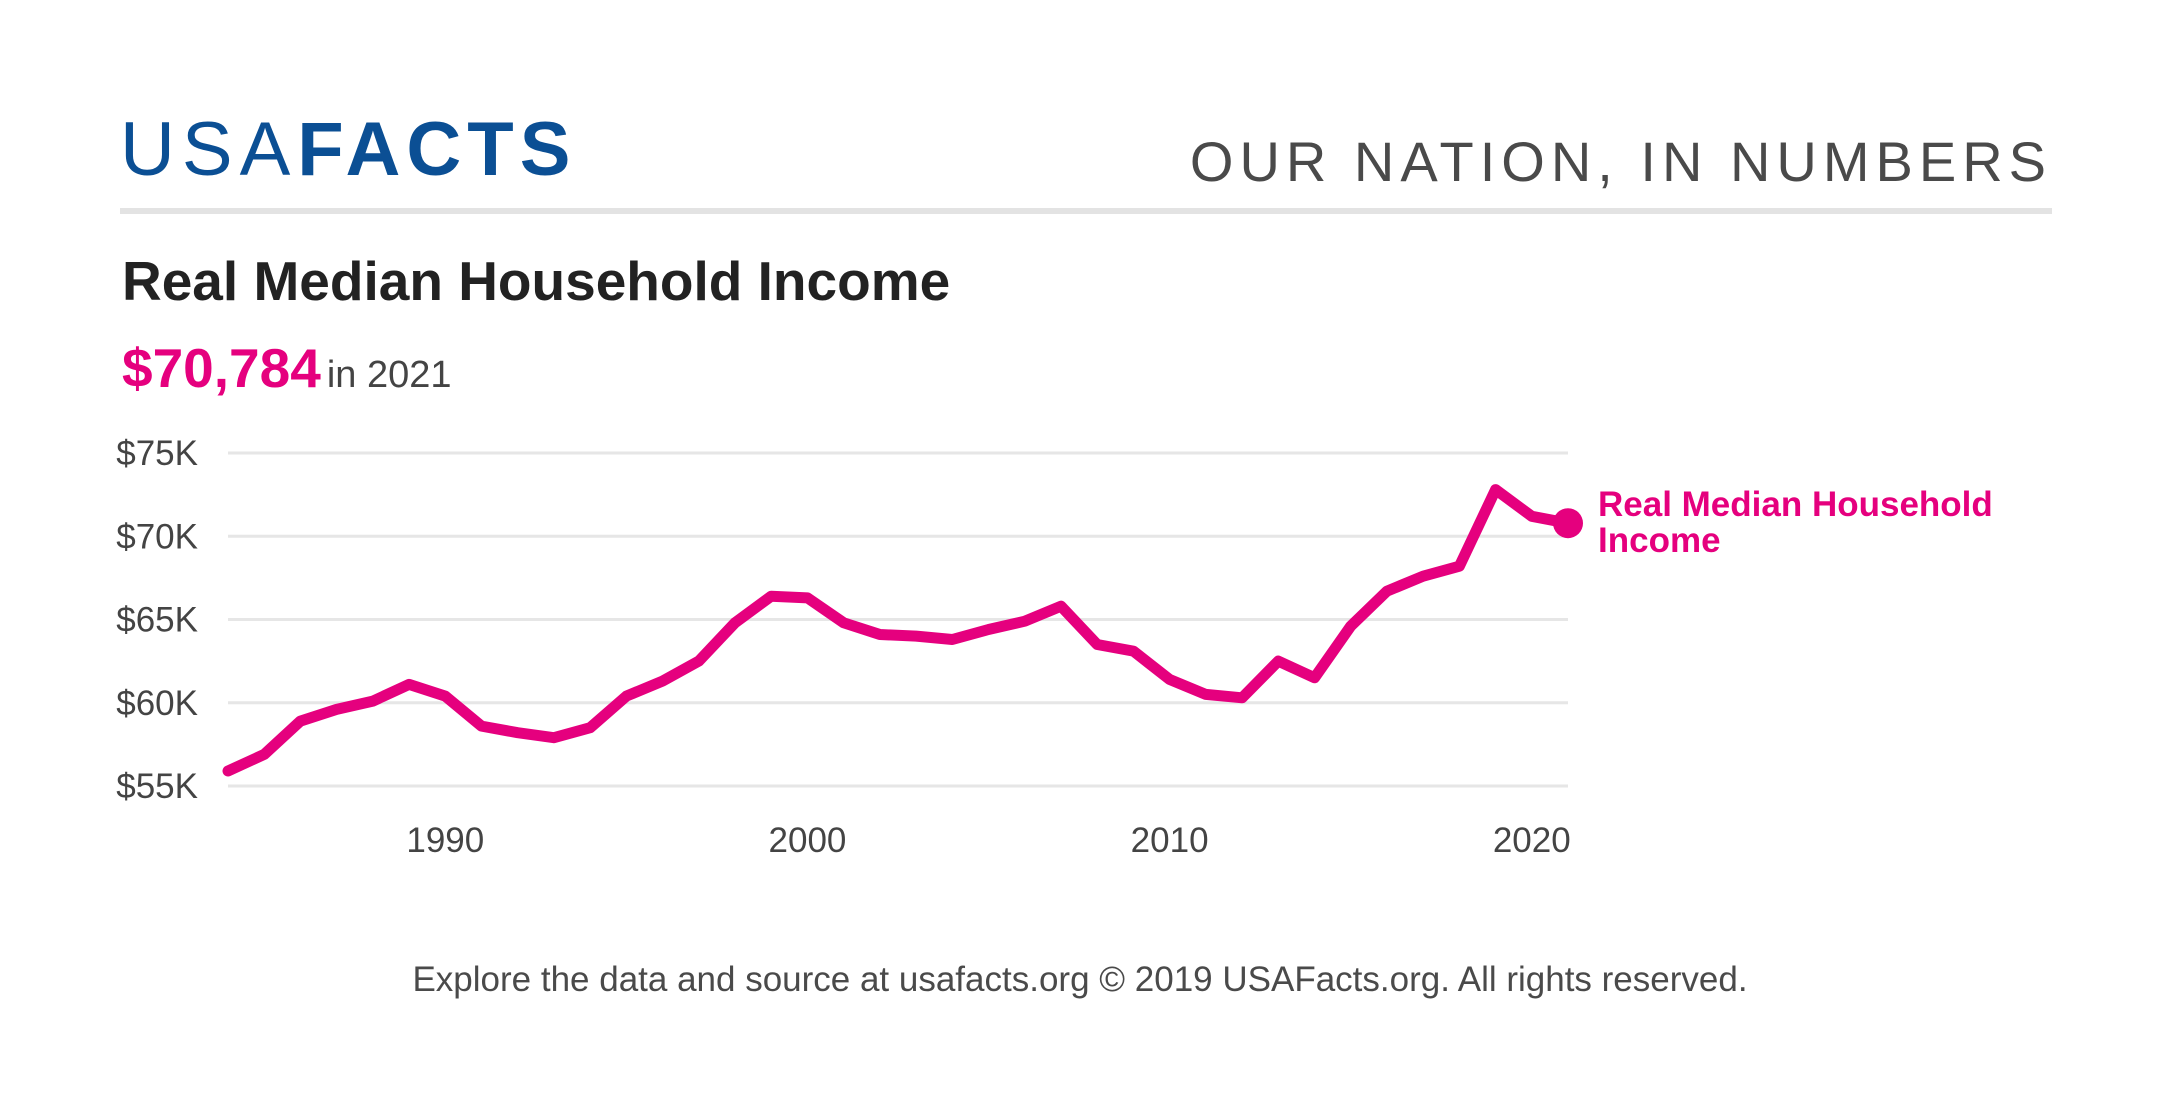 The width and height of the screenshot is (2160, 1107). I want to click on usafacts-logo: USAFACTS, so click(348, 150).